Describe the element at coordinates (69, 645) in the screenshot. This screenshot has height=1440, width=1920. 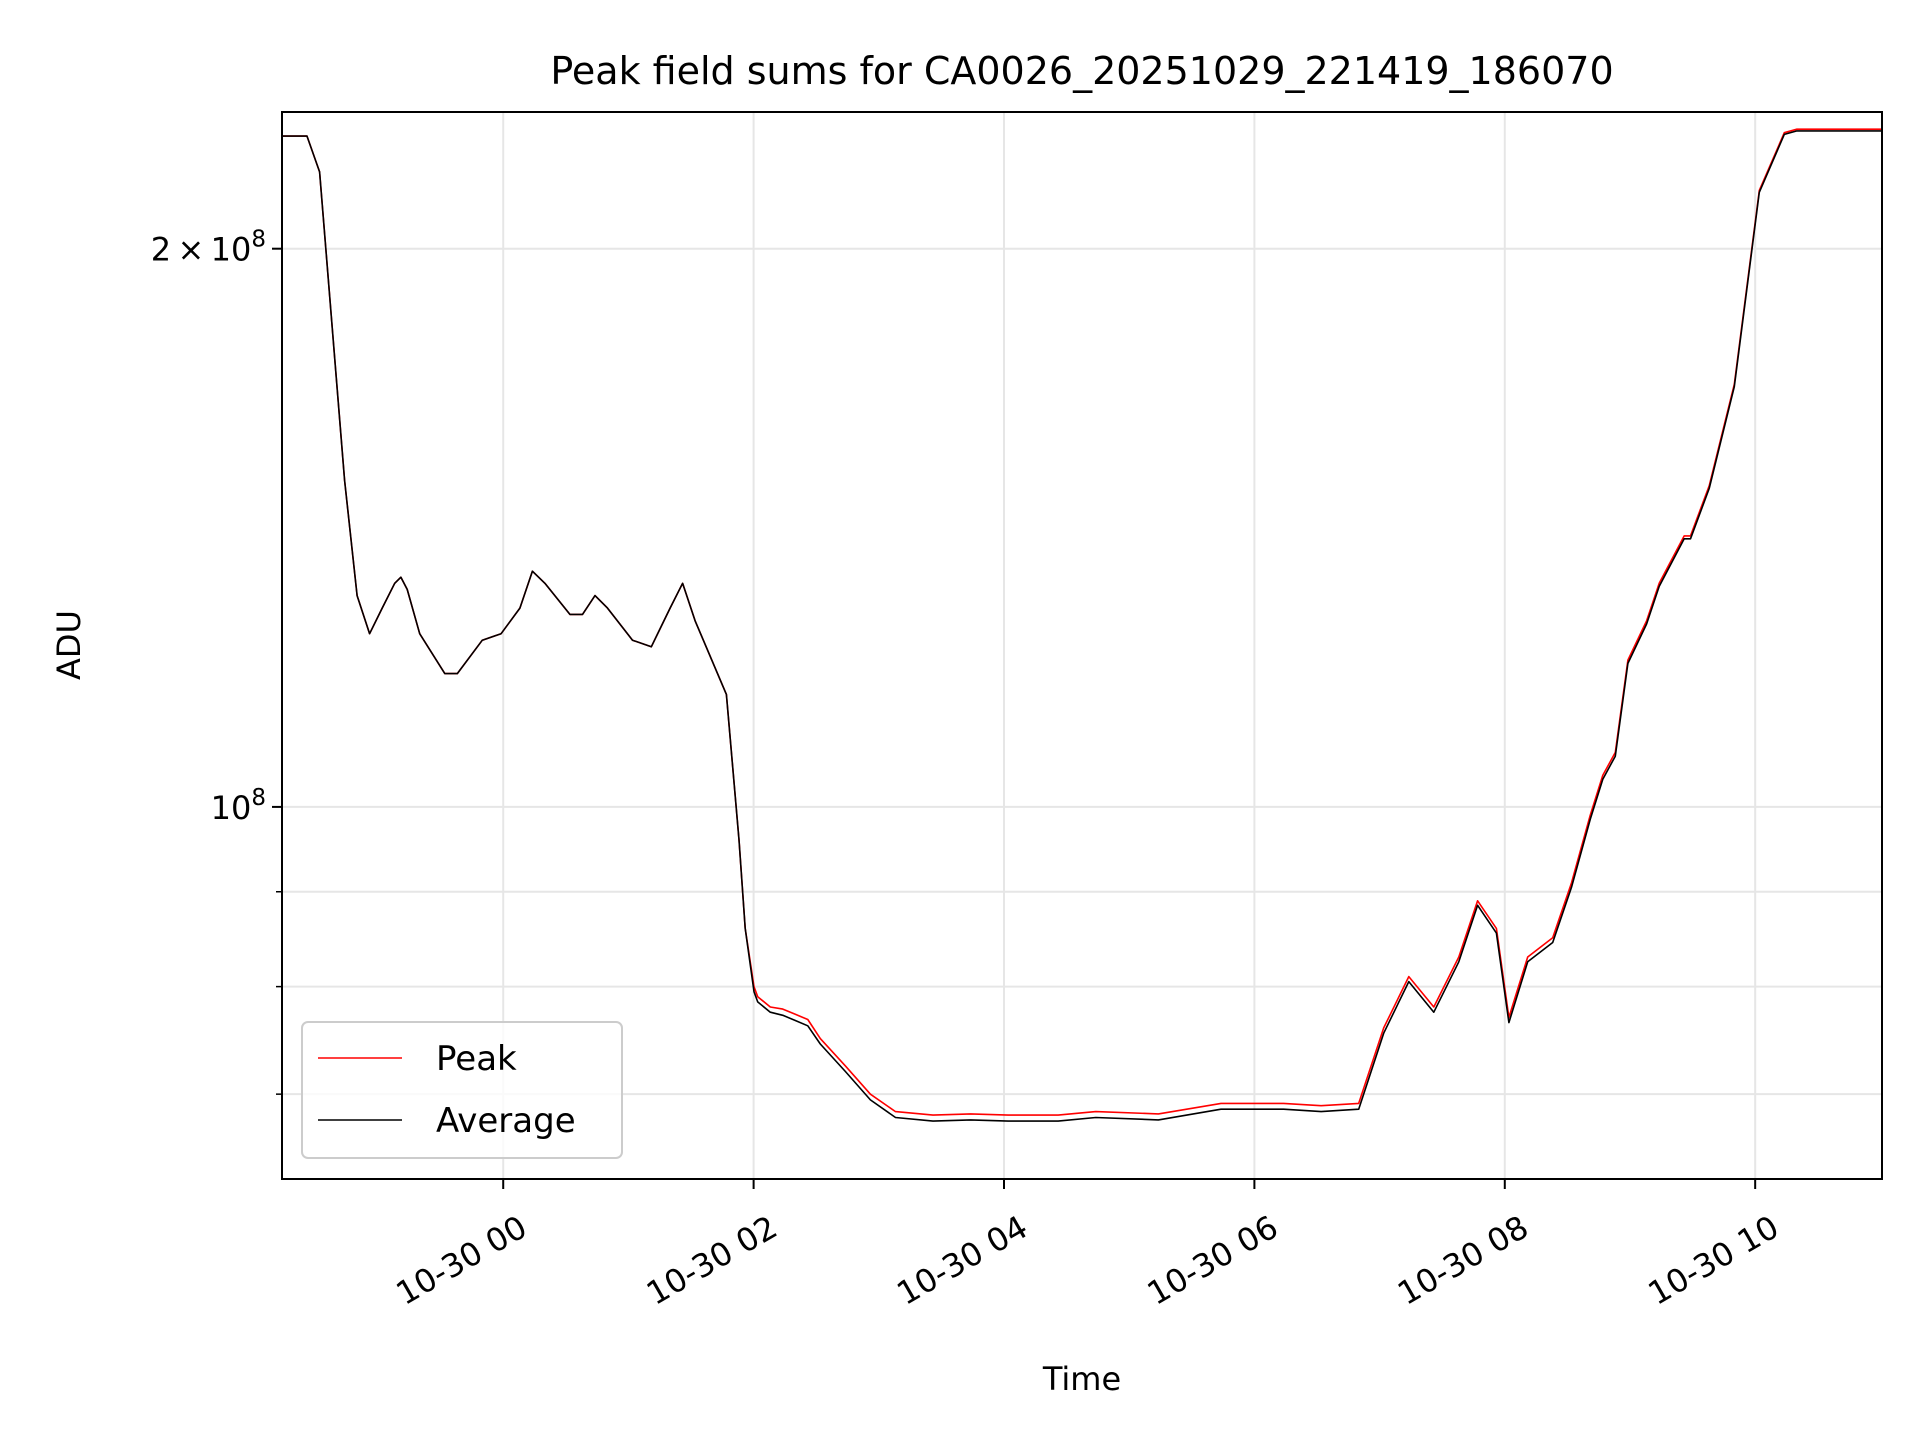
I see `y-axis-label: ADU` at that location.